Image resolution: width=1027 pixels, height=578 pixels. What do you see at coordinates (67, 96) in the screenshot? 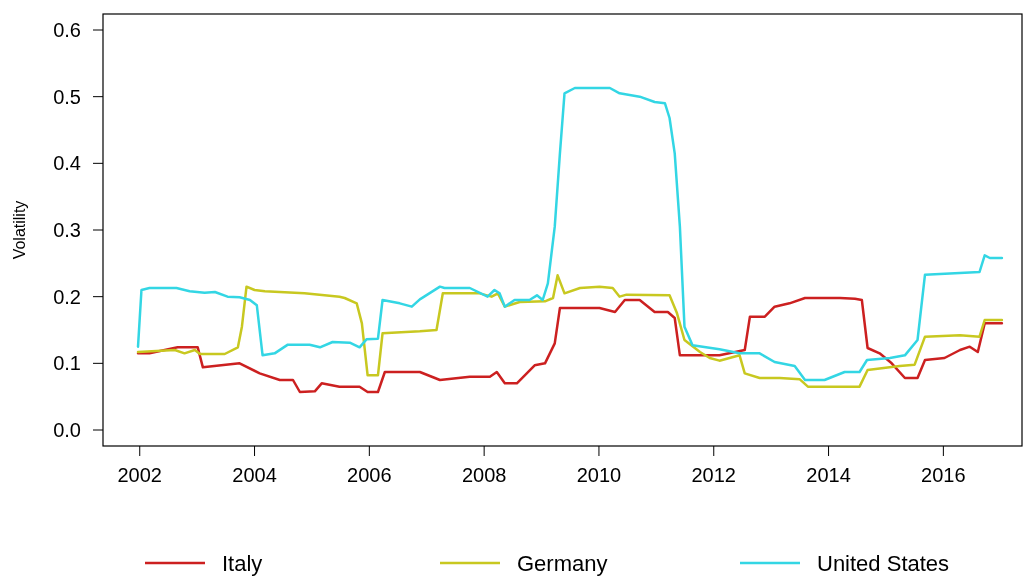
I see `y-tick-label: 0.5` at bounding box center [67, 96].